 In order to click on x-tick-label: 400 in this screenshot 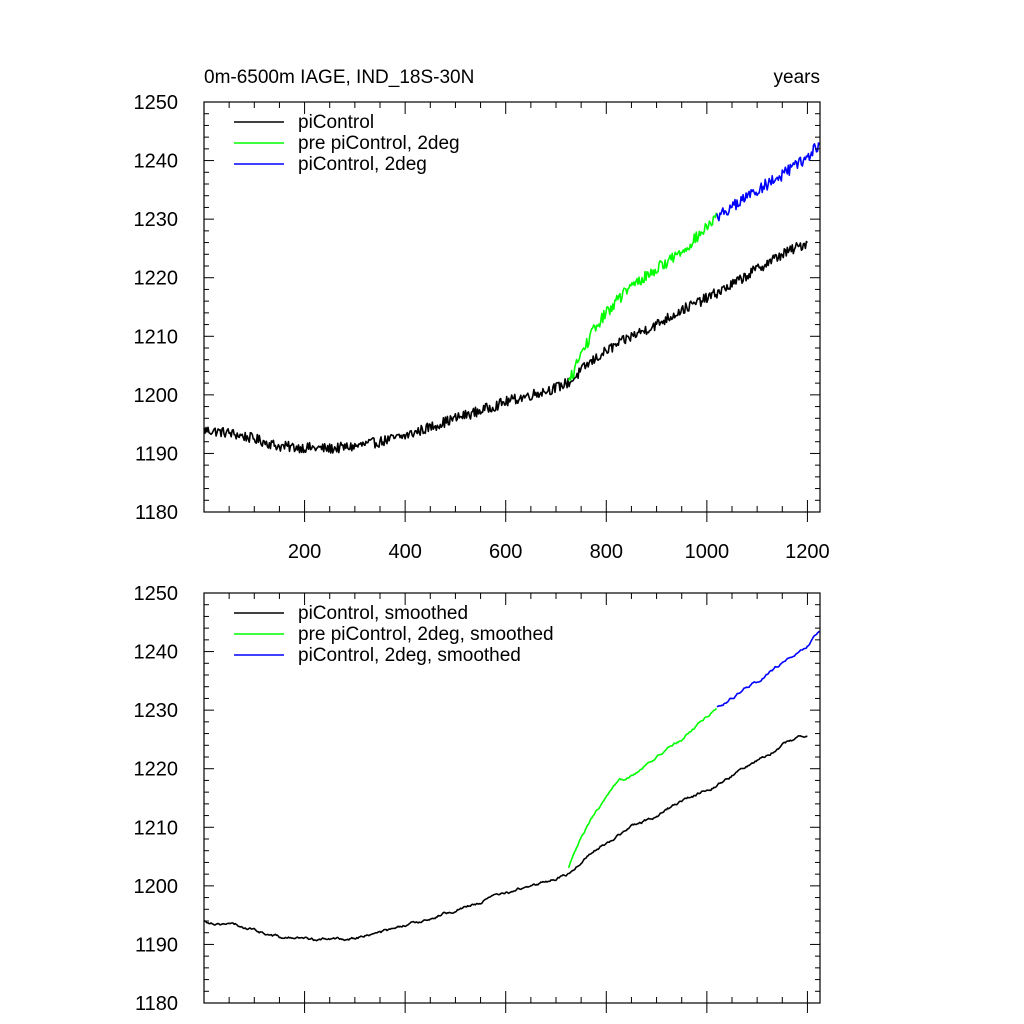, I will do `click(404, 552)`.